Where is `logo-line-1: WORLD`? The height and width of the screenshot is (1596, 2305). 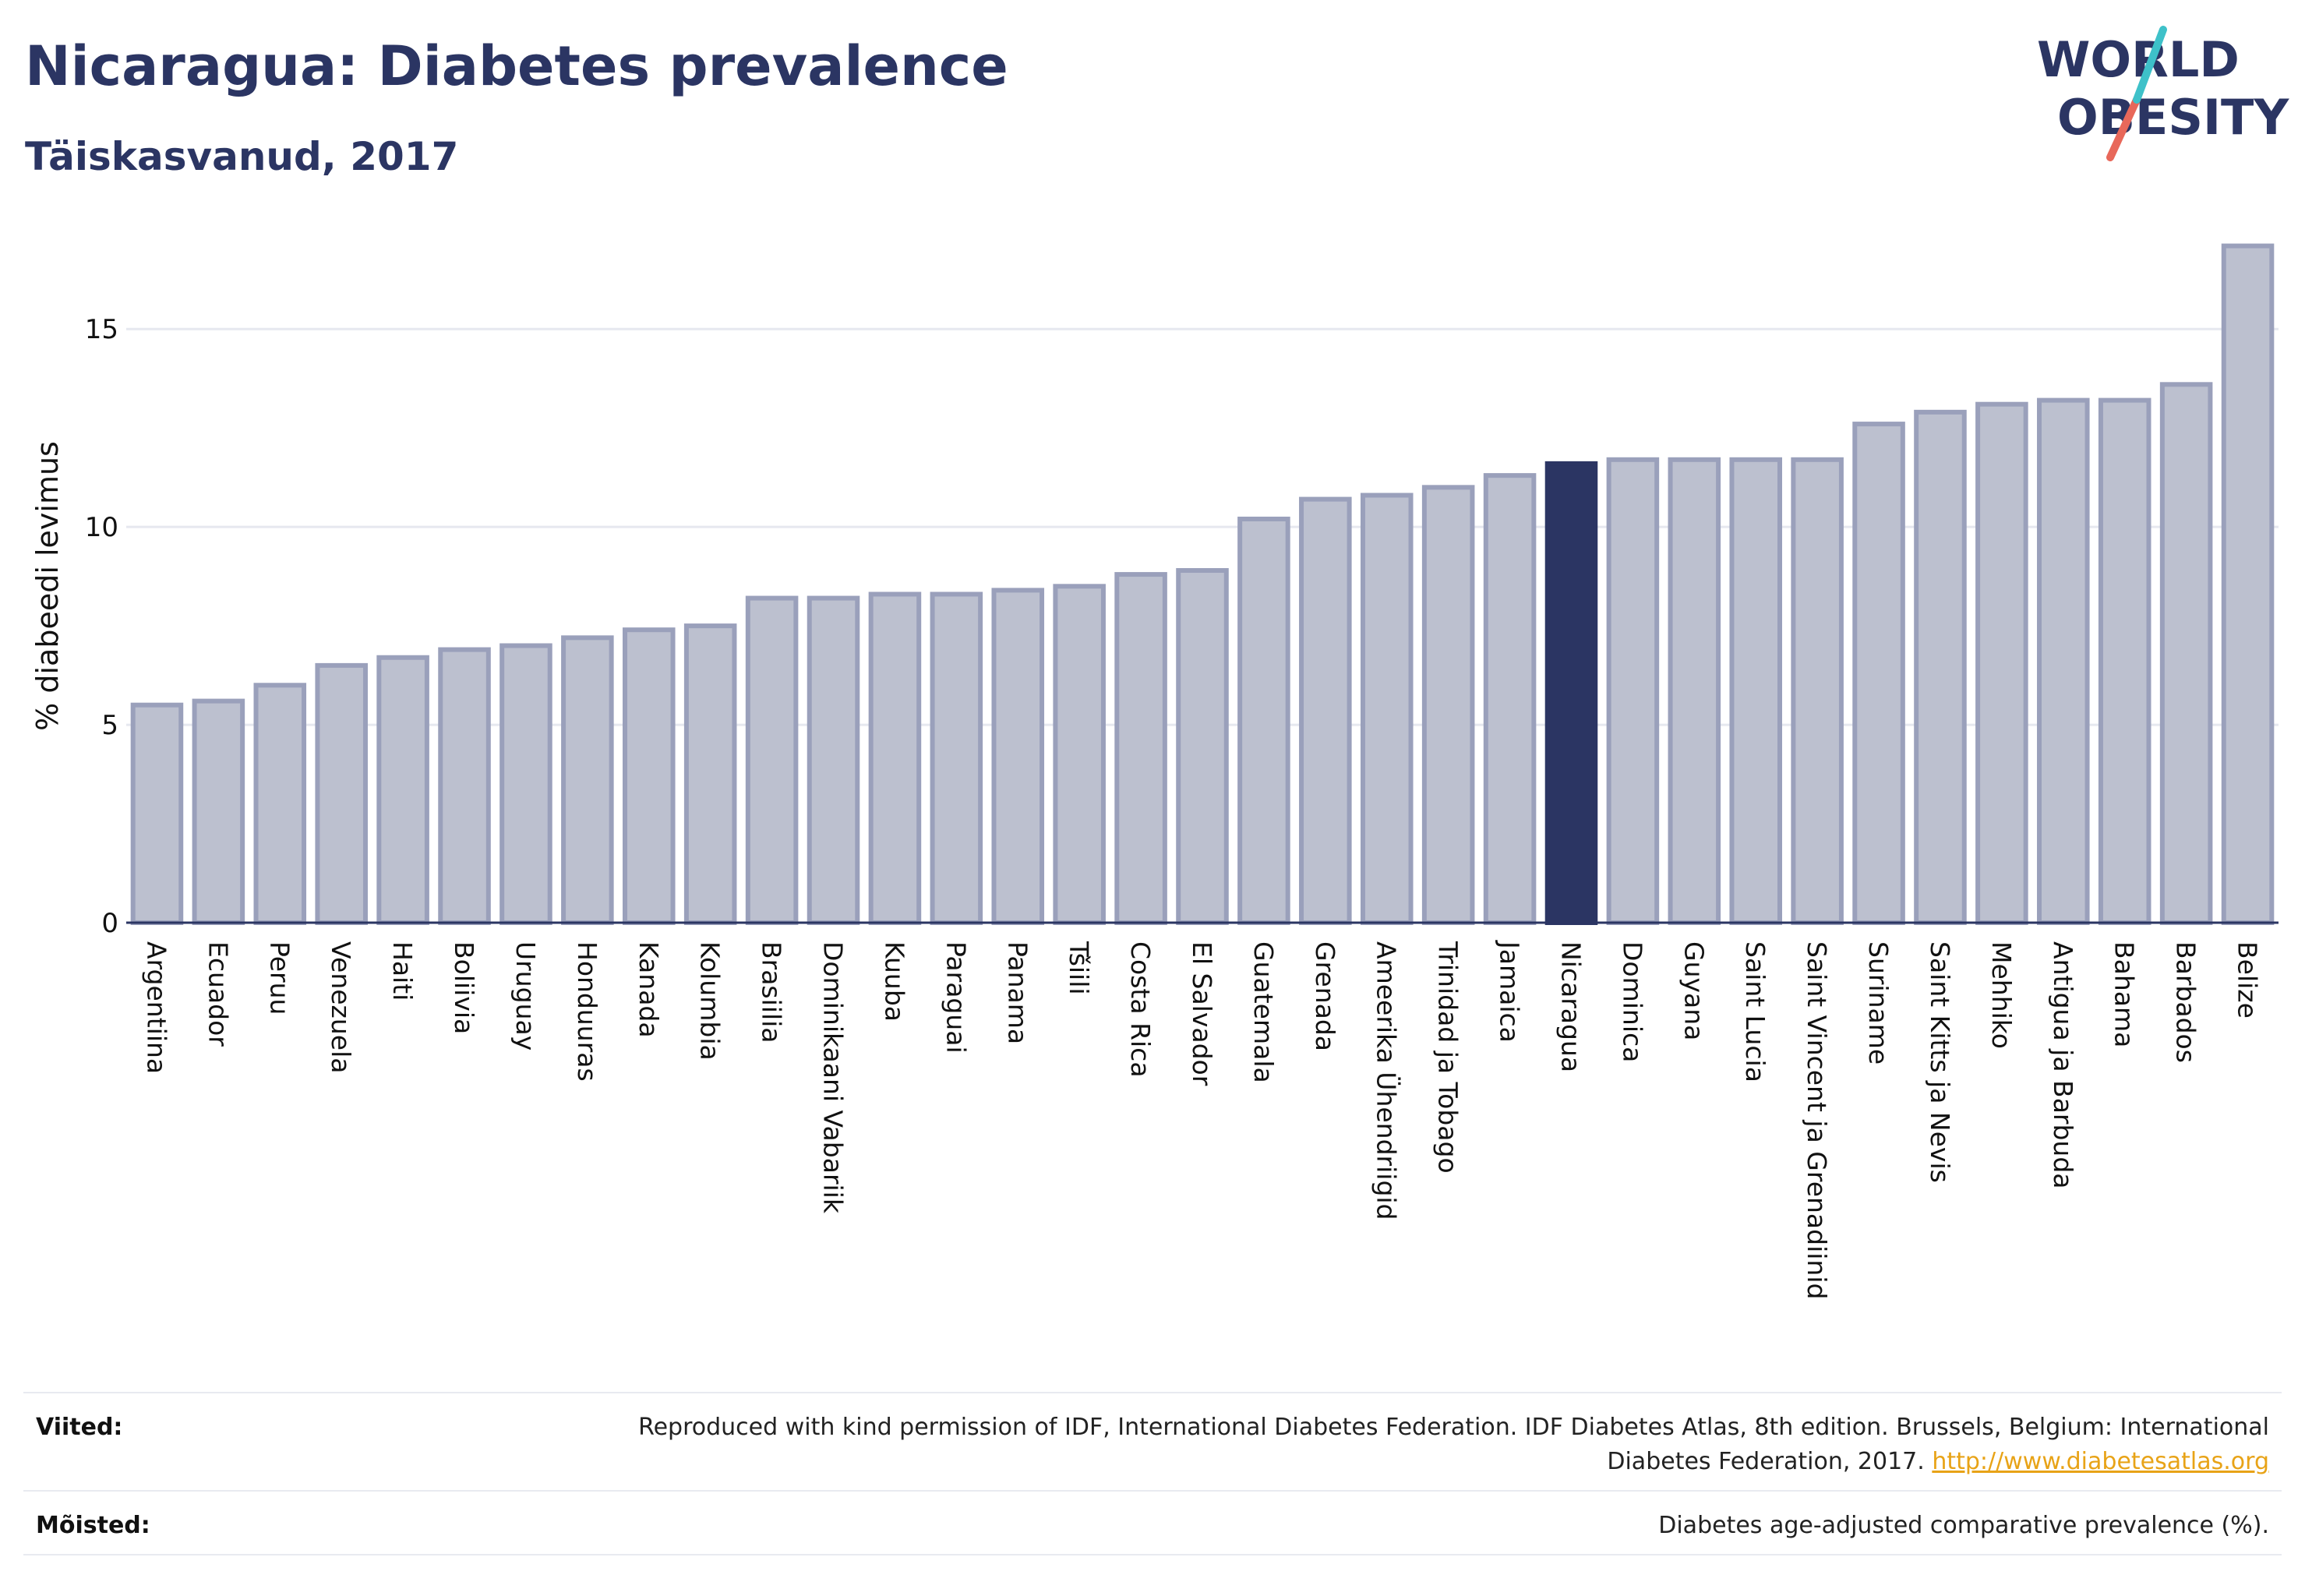
logo-line-1: WORLD is located at coordinates (2138, 59).